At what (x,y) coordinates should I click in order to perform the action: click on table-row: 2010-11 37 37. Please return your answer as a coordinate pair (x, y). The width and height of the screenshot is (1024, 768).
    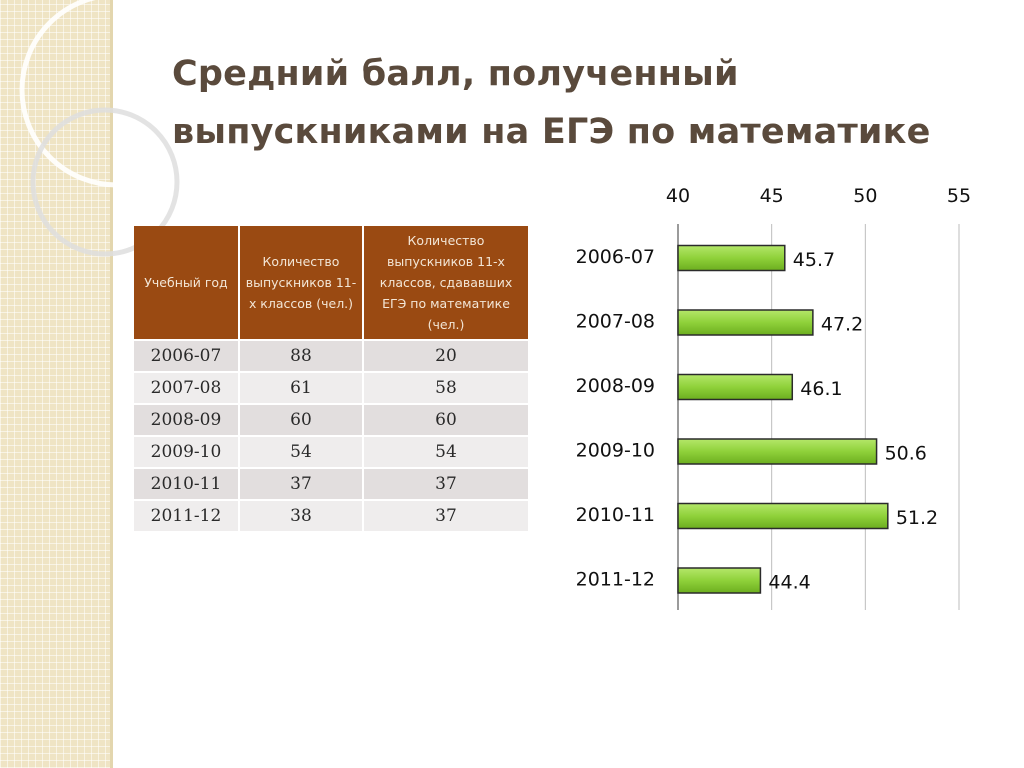
    Looking at the image, I should click on (331, 483).